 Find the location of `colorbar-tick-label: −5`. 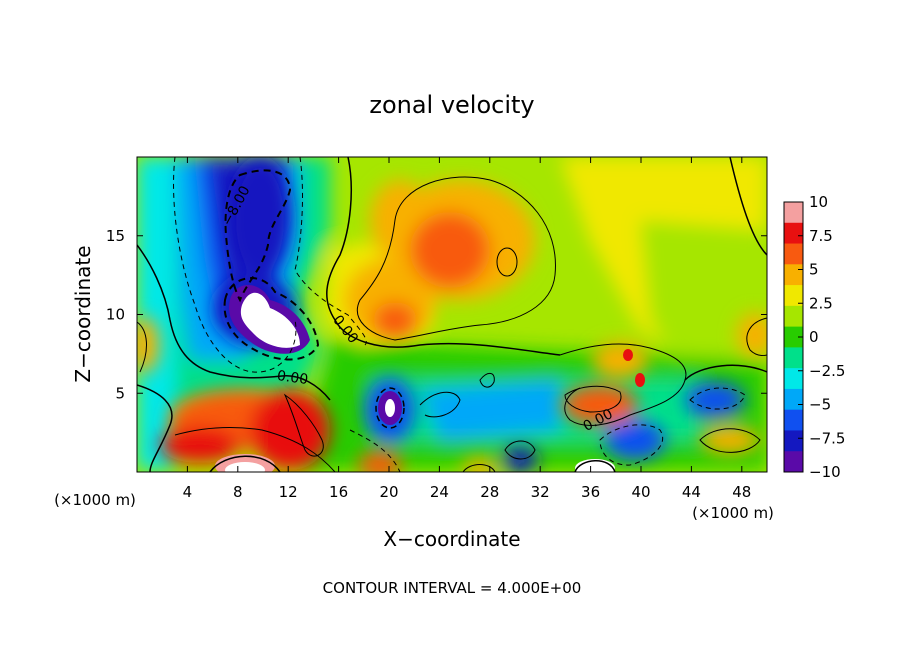

colorbar-tick-label: −5 is located at coordinates (820, 405).